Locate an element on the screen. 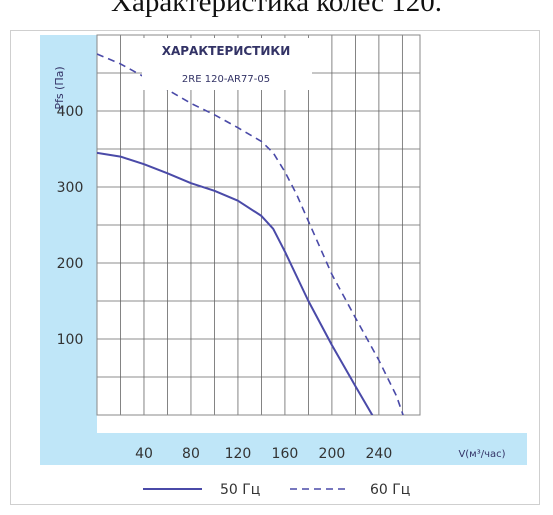  y-axis-band is located at coordinates (68, 250).